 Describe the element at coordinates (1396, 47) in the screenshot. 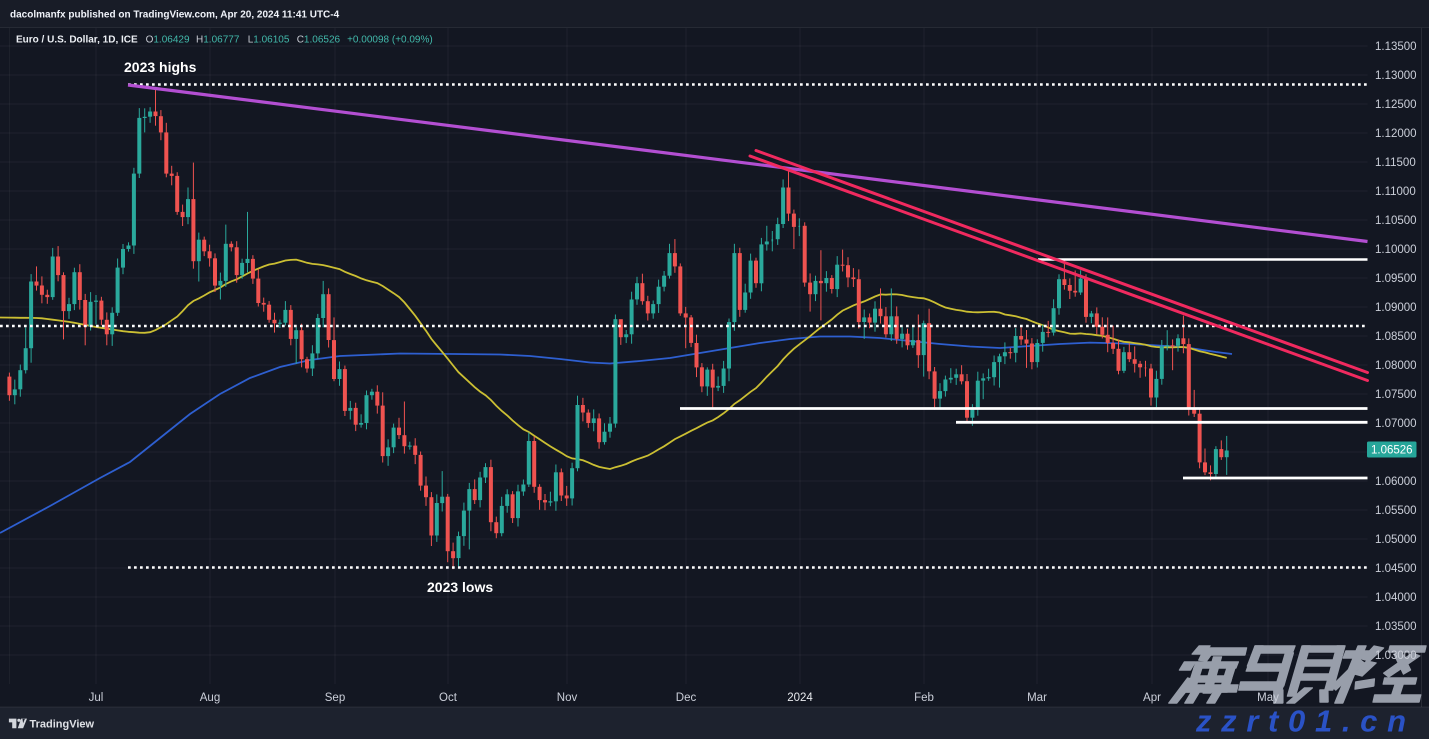

I see `svg-text: 1.13500` at that location.